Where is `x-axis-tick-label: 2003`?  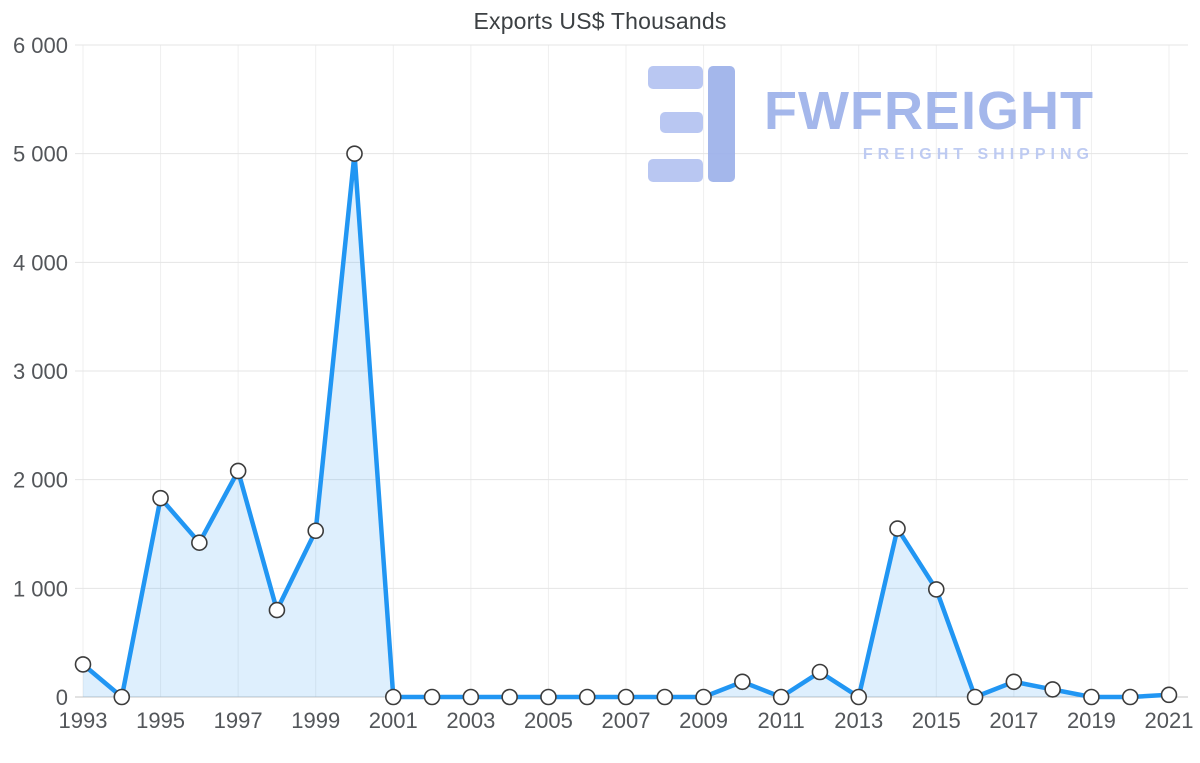 x-axis-tick-label: 2003 is located at coordinates (470, 720).